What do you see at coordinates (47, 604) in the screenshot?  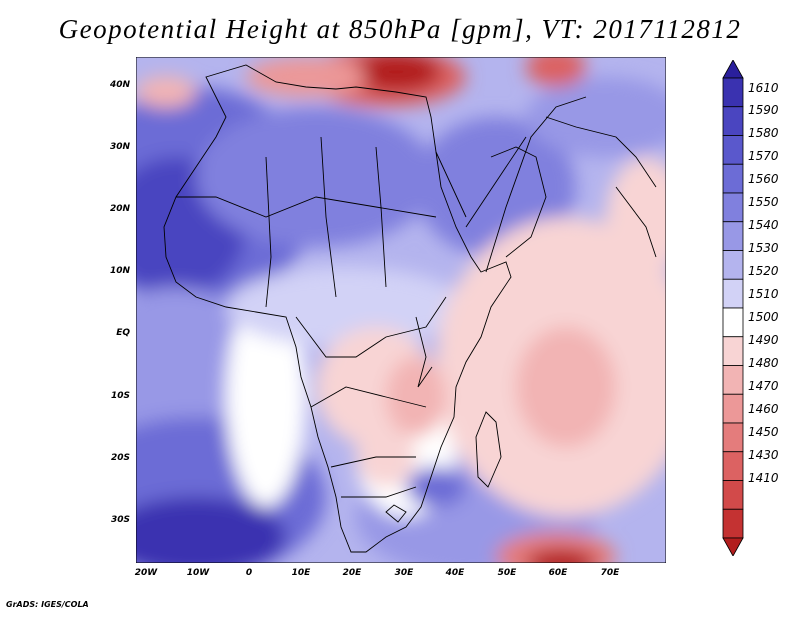 I see `grads-credit: GrADS: IGES/COLA` at bounding box center [47, 604].